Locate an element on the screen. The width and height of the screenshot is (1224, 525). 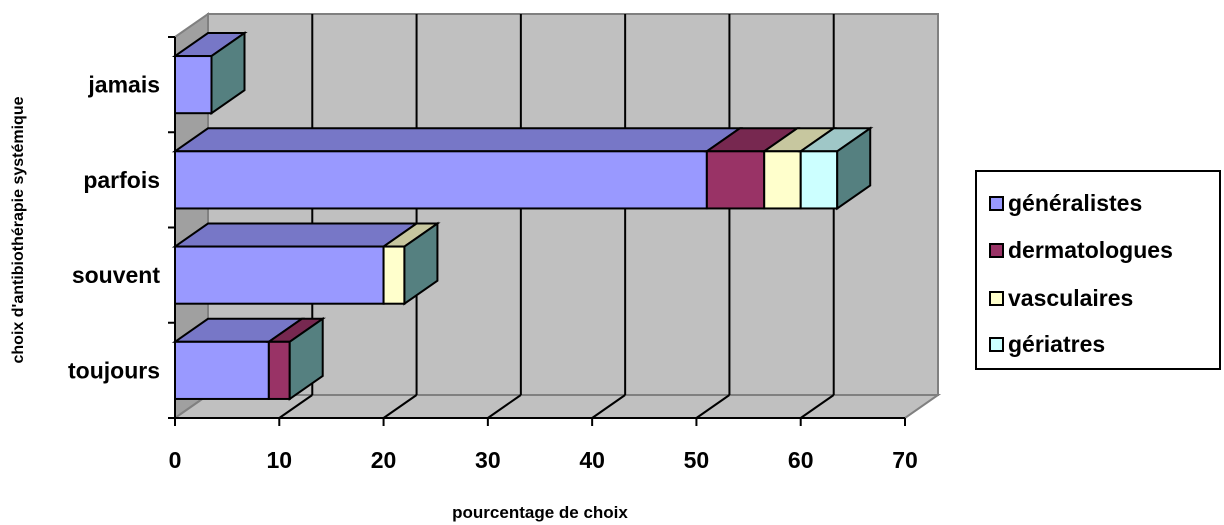
y-tick-label: souvent is located at coordinates (116, 275).